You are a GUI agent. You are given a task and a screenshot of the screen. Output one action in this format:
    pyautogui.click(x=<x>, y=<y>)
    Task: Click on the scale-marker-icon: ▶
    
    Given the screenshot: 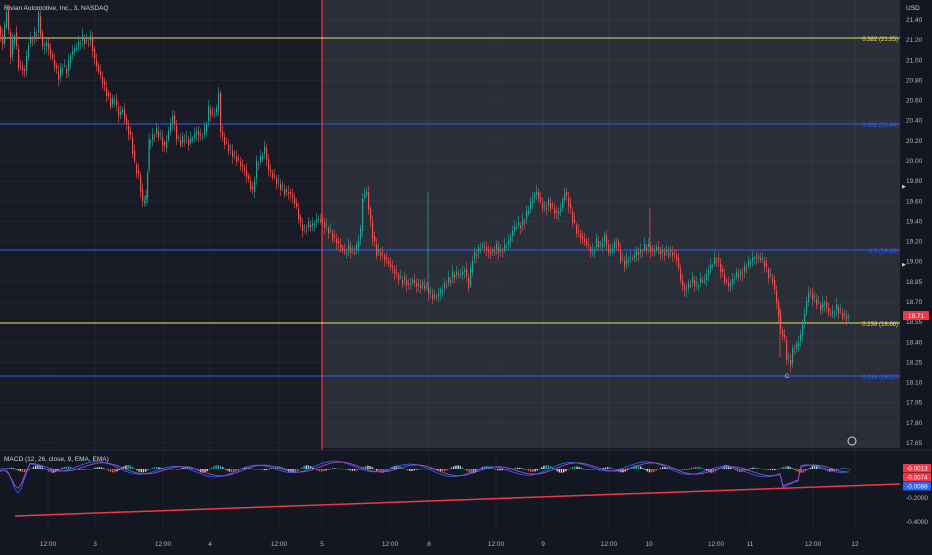 What is the action you would take?
    pyautogui.click(x=904, y=187)
    